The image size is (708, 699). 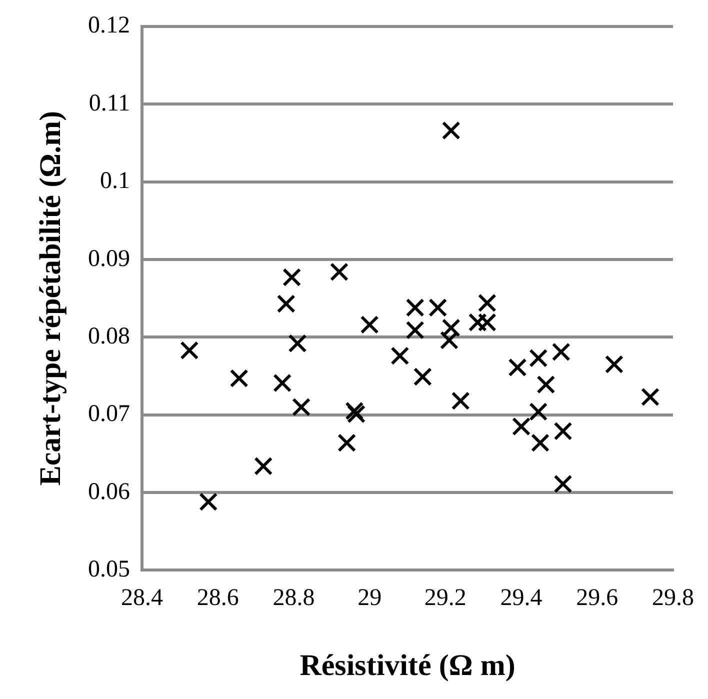 I want to click on y-tick-label: 0.1, so click(x=115, y=181).